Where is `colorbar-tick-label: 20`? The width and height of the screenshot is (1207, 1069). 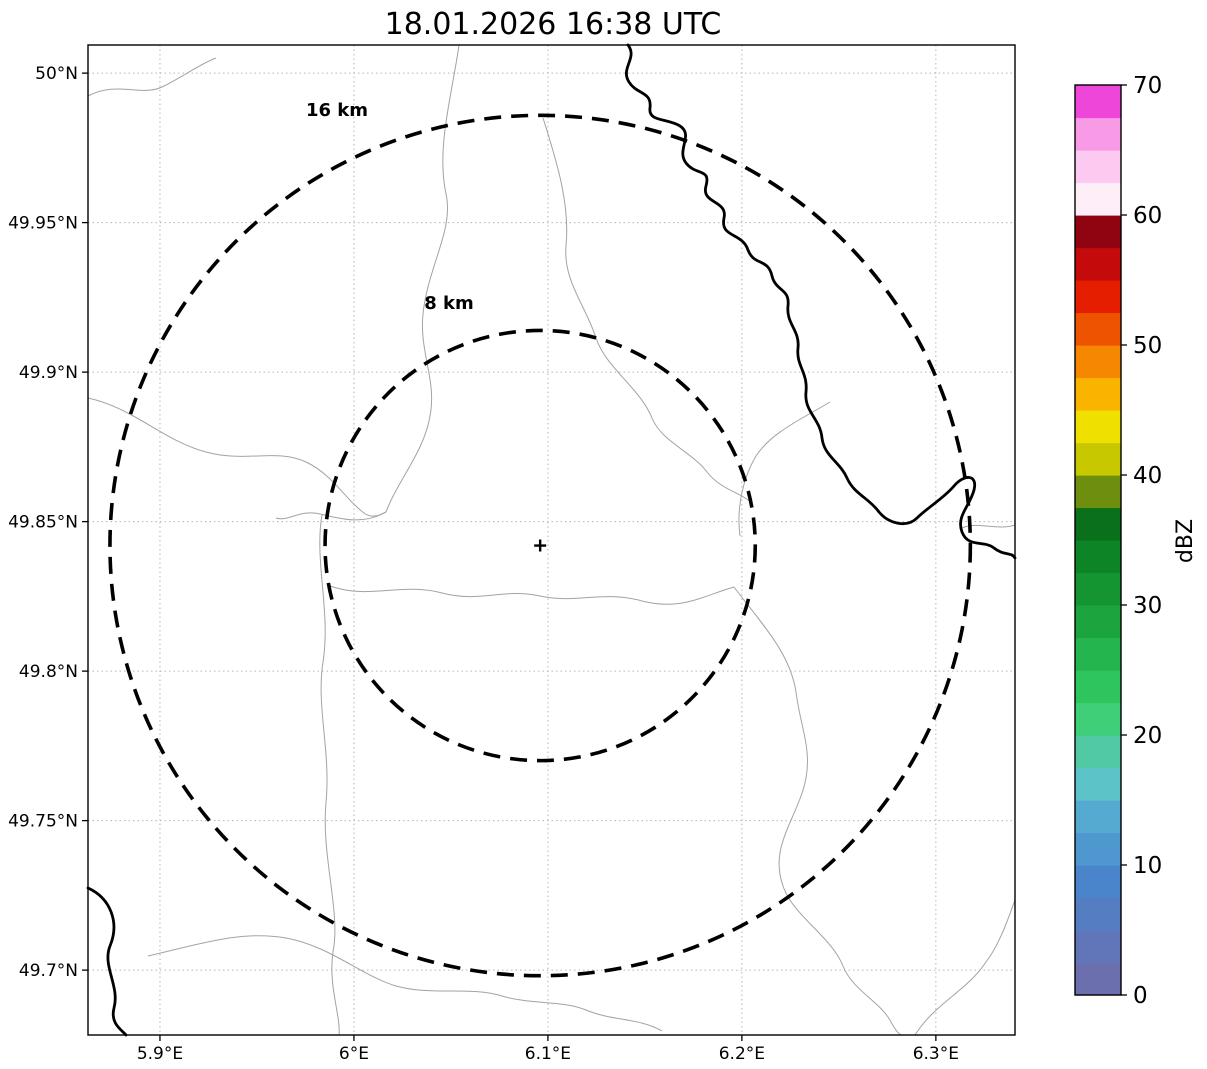
colorbar-tick-label: 20 is located at coordinates (1147, 736).